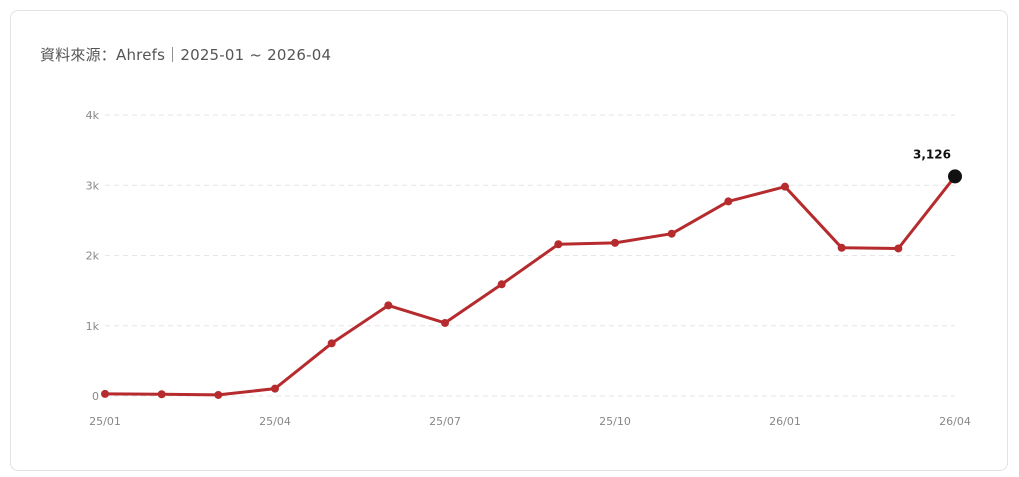 The image size is (1019, 477). What do you see at coordinates (93, 326) in the screenshot?
I see `y-tick-label: 1k` at bounding box center [93, 326].